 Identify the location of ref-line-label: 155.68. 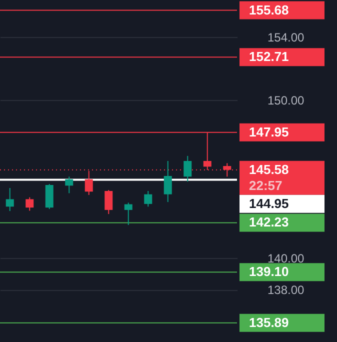
(269, 10).